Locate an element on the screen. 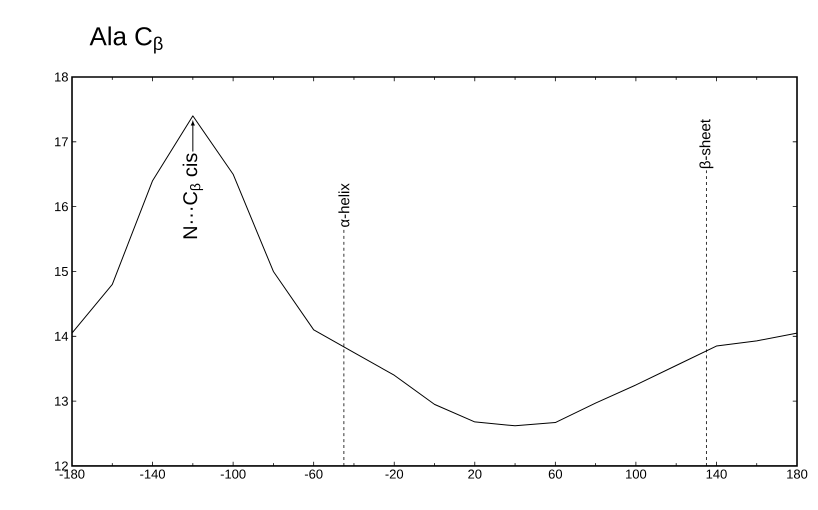 Image resolution: width=818 pixels, height=510 pixels. x-tick-label: 140 is located at coordinates (716, 474).